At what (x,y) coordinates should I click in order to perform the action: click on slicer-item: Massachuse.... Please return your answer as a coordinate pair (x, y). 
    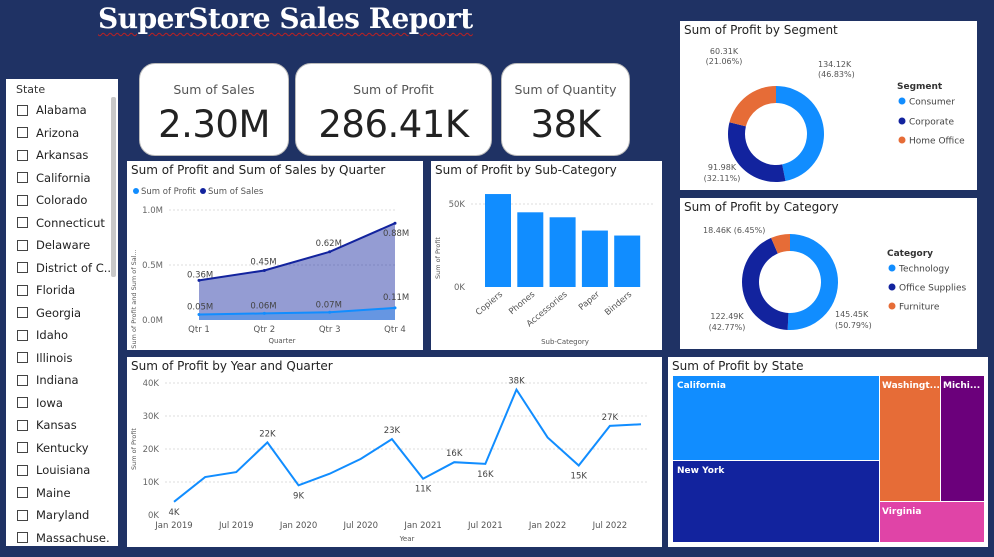
    Looking at the image, I should click on (58, 537).